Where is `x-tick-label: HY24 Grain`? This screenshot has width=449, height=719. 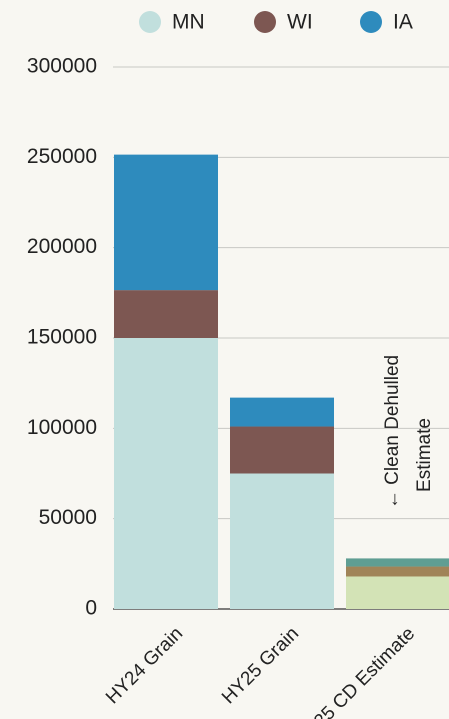
x-tick-label: HY24 Grain is located at coordinates (144, 665).